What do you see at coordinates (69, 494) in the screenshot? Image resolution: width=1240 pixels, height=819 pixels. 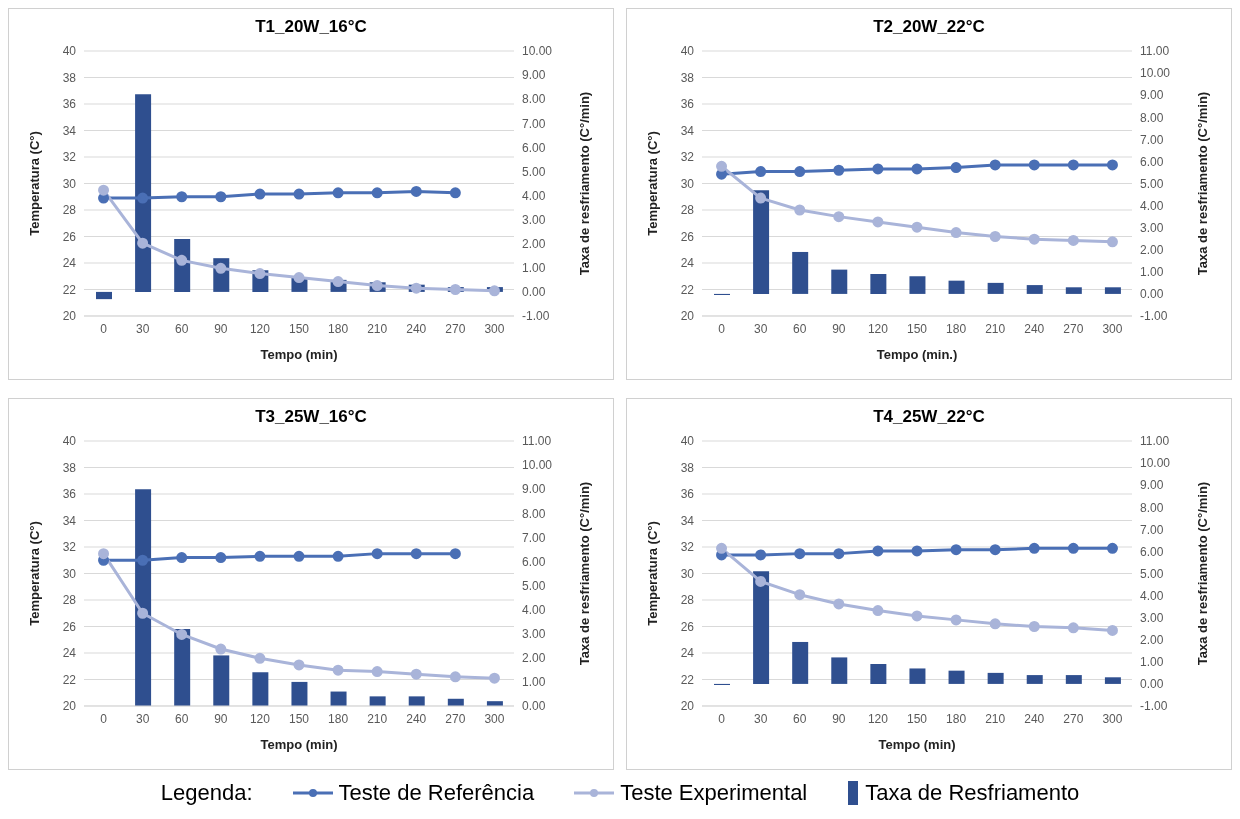 I see `y-tick-label: 36` at bounding box center [69, 494].